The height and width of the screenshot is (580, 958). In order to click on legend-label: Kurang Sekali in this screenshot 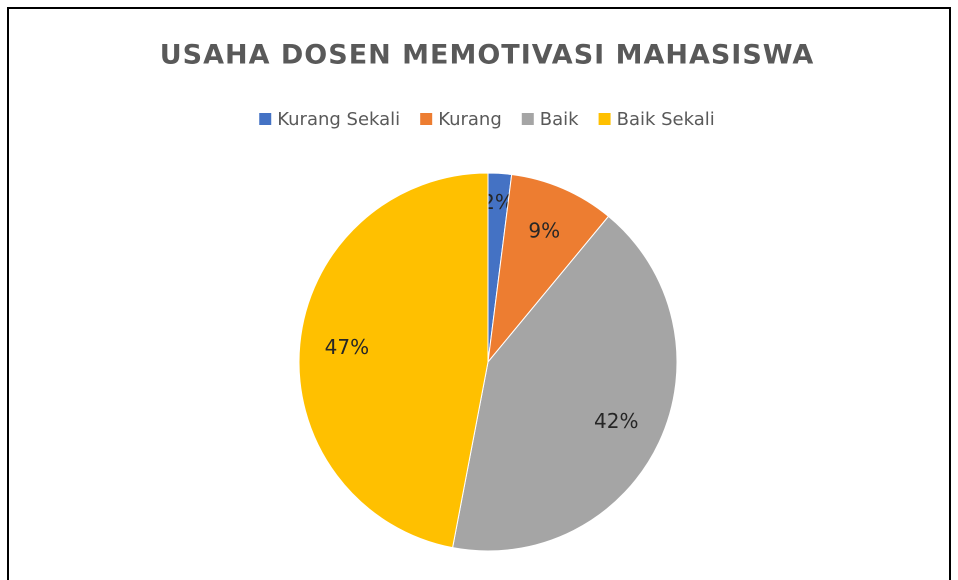, I will do `click(338, 119)`.